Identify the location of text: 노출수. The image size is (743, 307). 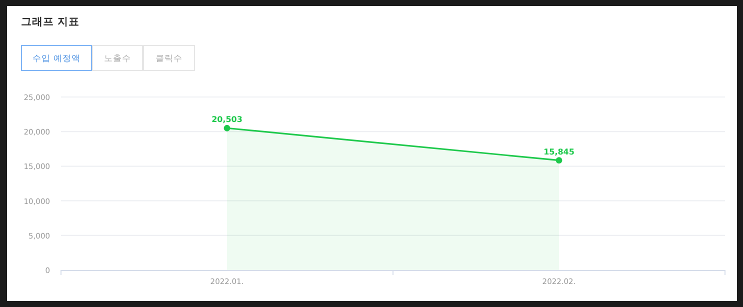
(117, 59).